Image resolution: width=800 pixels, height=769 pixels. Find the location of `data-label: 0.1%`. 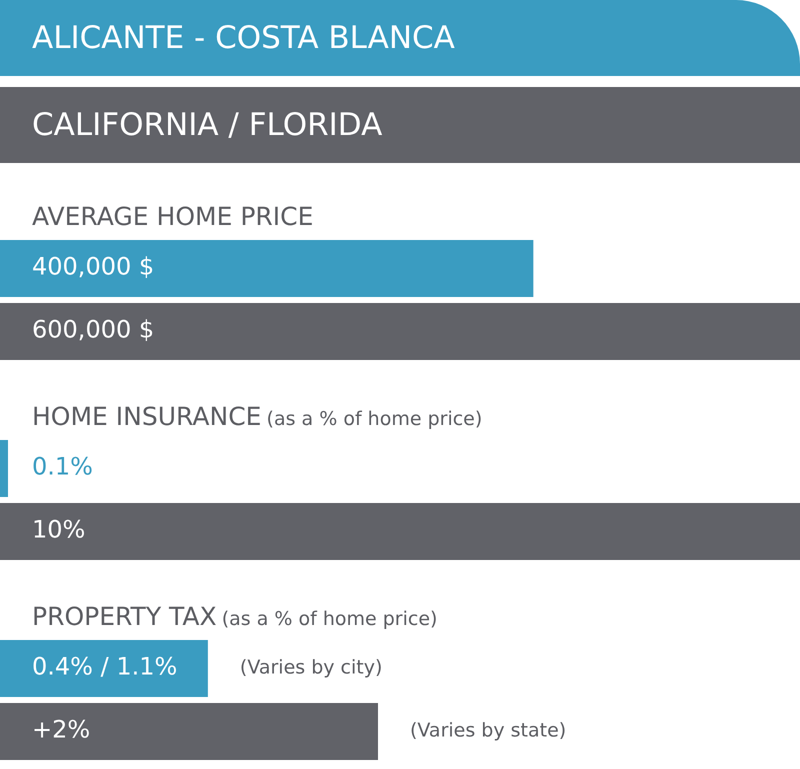

data-label: 0.1% is located at coordinates (62, 466).